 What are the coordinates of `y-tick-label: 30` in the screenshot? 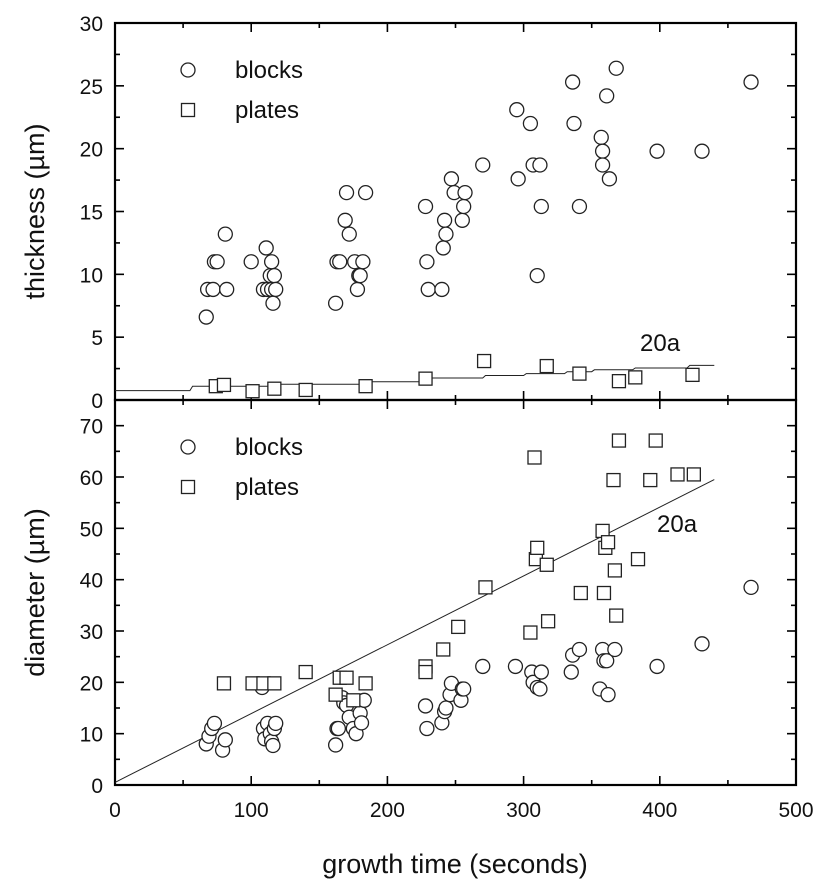 It's located at (91, 24).